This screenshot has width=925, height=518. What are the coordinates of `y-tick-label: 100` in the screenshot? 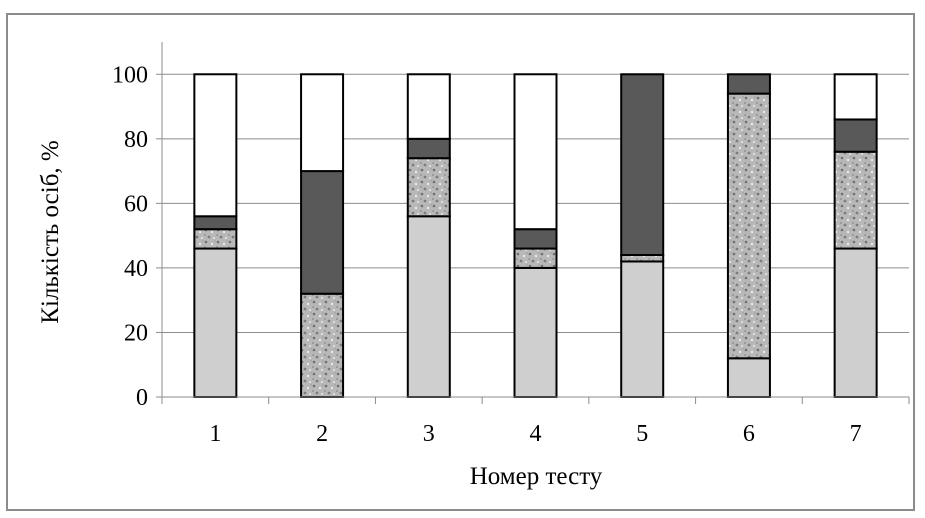 It's located at (130, 75).